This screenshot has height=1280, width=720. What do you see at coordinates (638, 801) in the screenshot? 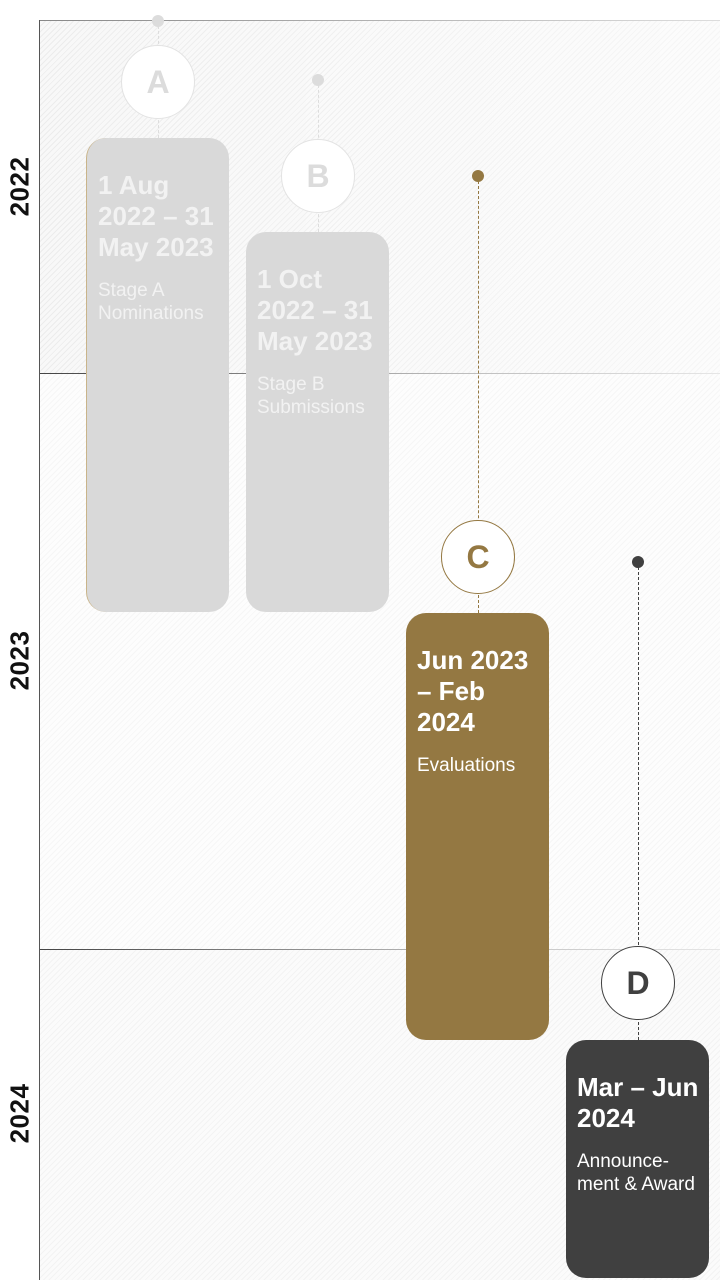
I see `milestone-d-stem` at bounding box center [638, 801].